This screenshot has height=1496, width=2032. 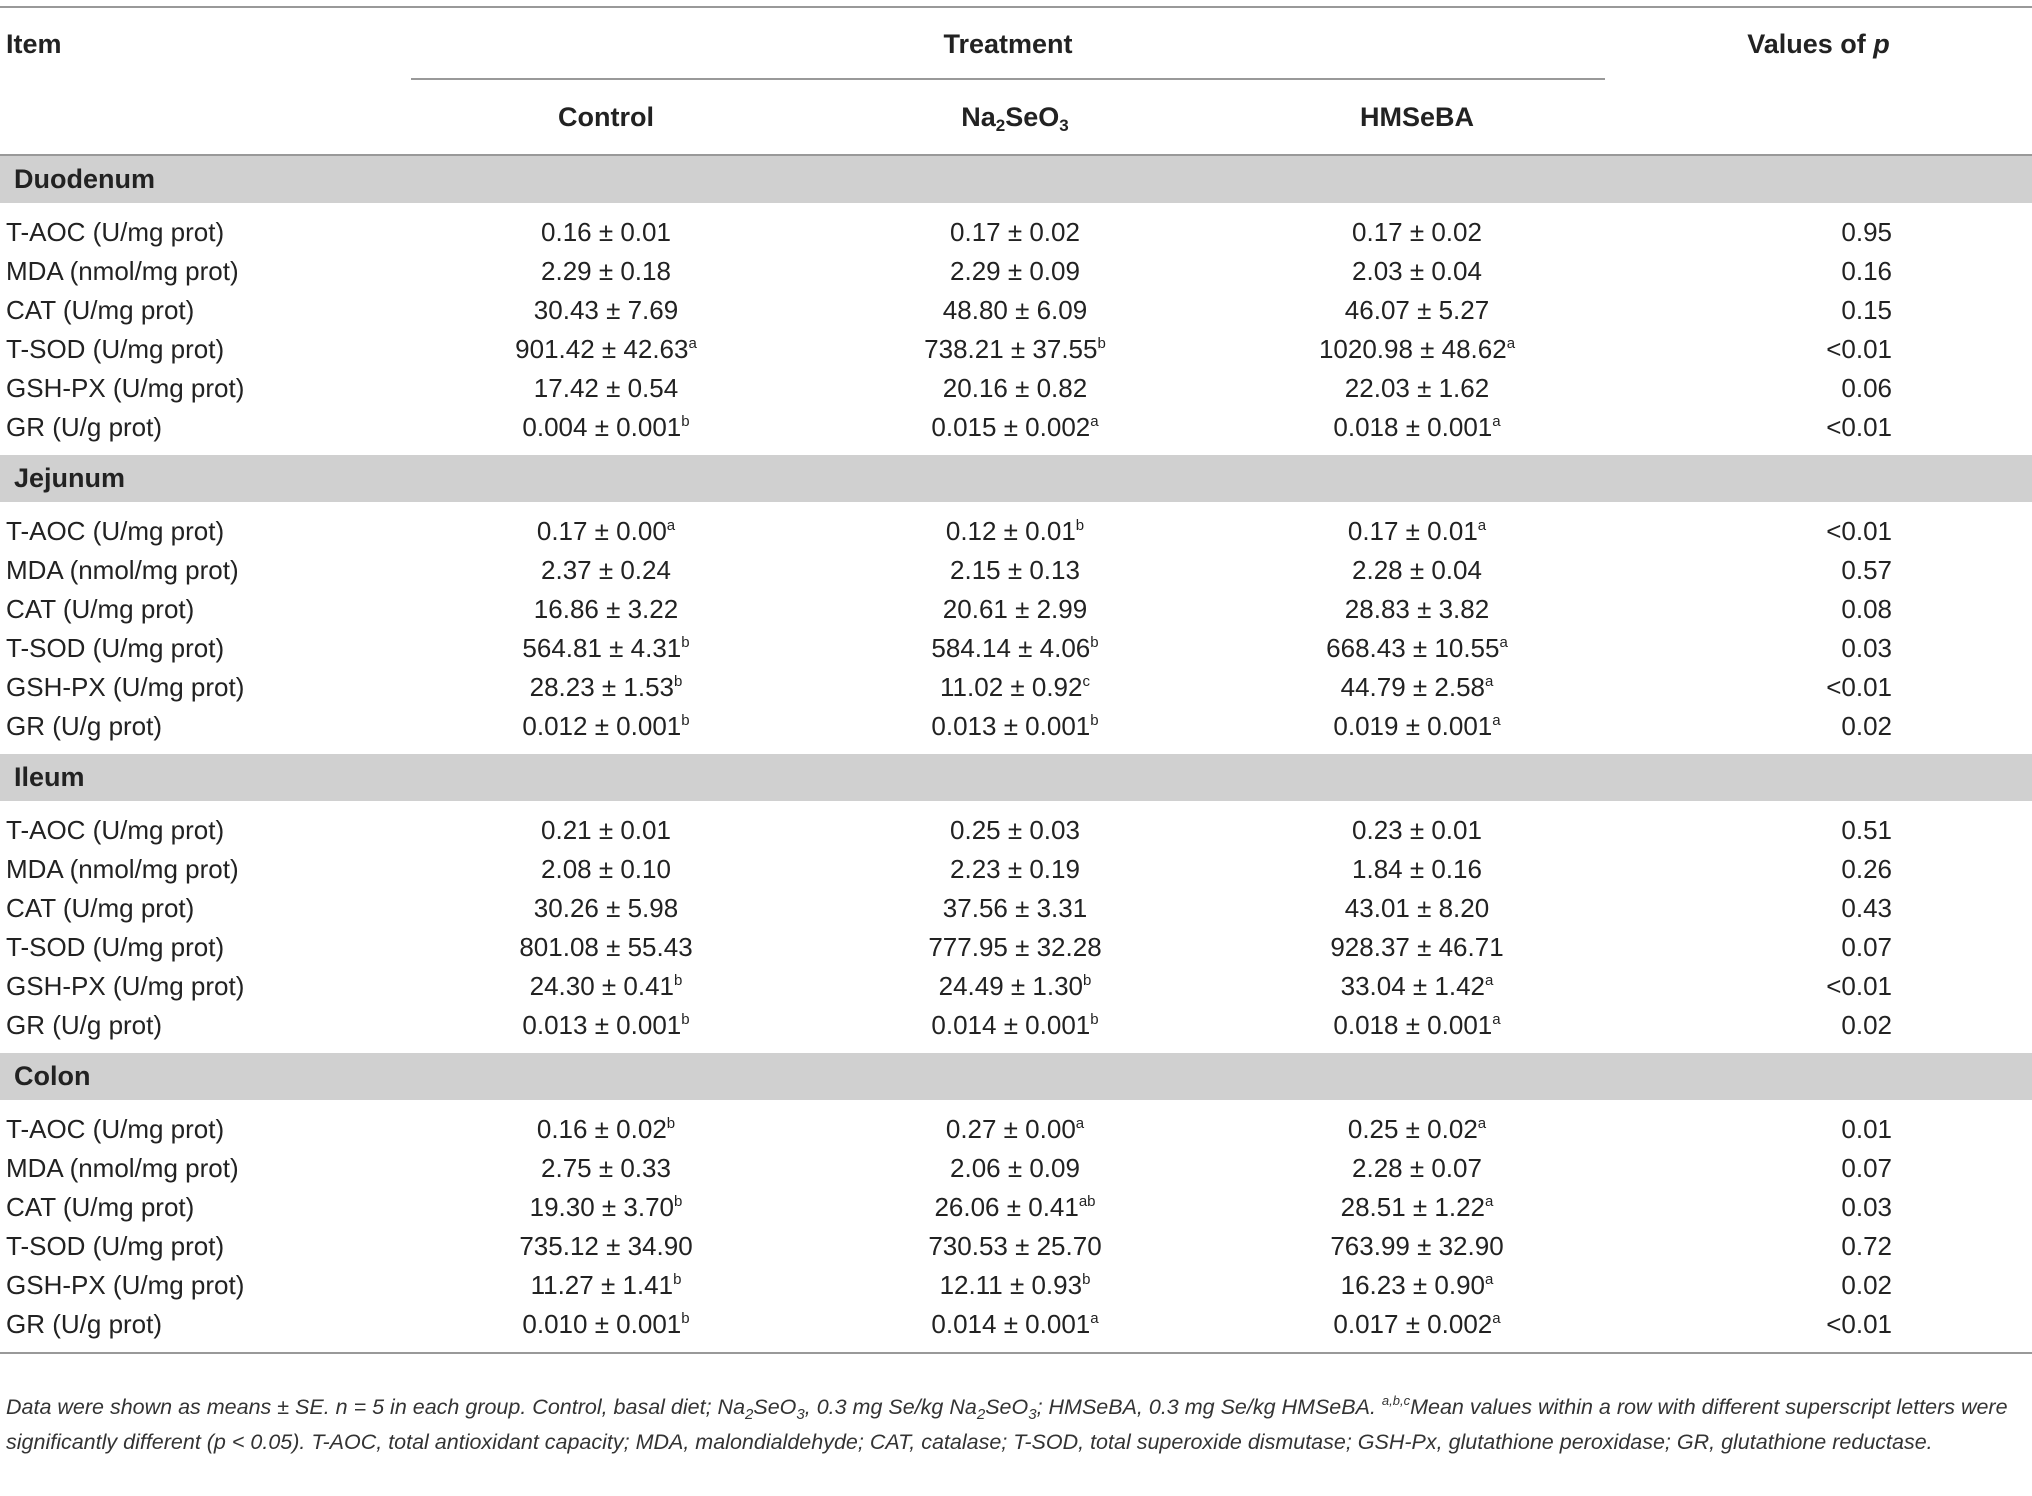 What do you see at coordinates (606, 1329) in the screenshot?
I see `value-cell: 0.010 ± 0.001b` at bounding box center [606, 1329].